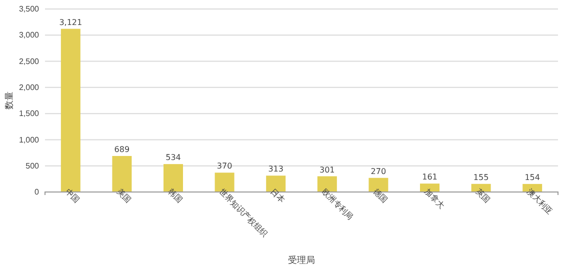 The width and height of the screenshot is (563, 267). What do you see at coordinates (122, 149) in the screenshot?
I see `data-label: 689` at bounding box center [122, 149].